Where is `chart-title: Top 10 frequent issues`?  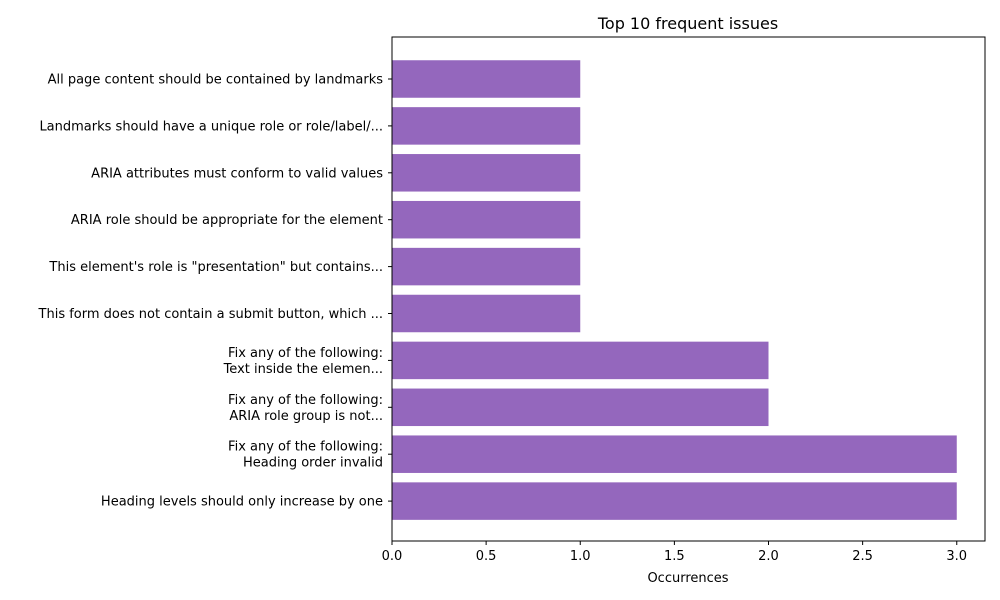
chart-title: Top 10 frequent issues is located at coordinates (687, 23).